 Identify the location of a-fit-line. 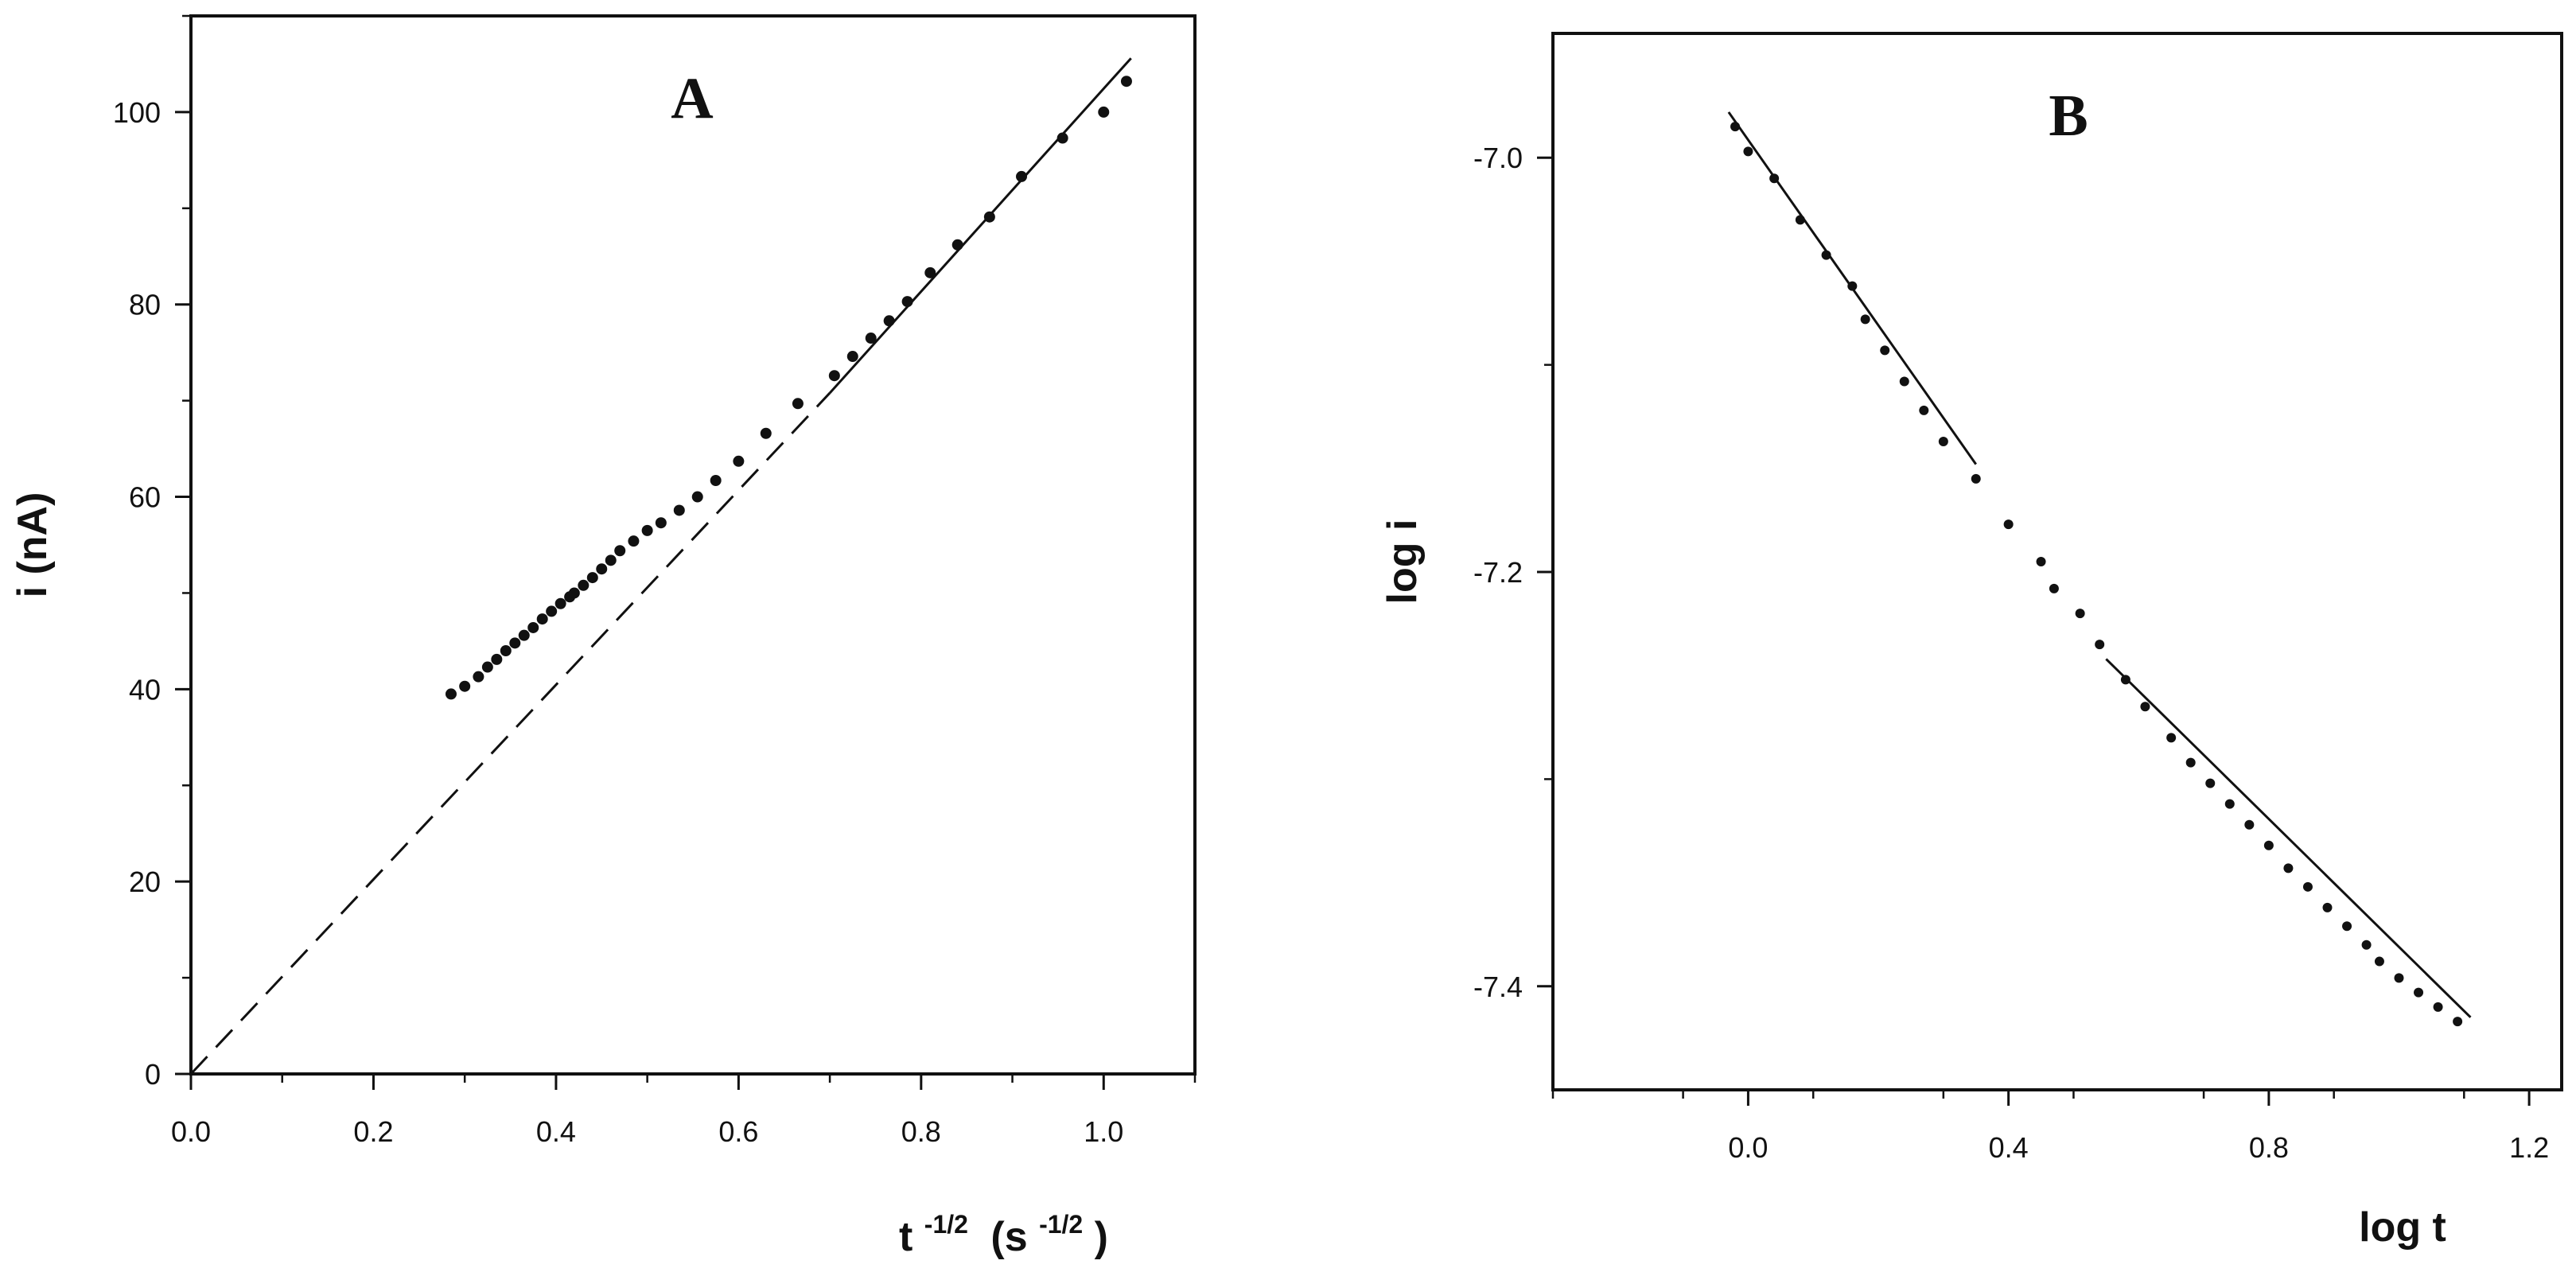
(980, 225).